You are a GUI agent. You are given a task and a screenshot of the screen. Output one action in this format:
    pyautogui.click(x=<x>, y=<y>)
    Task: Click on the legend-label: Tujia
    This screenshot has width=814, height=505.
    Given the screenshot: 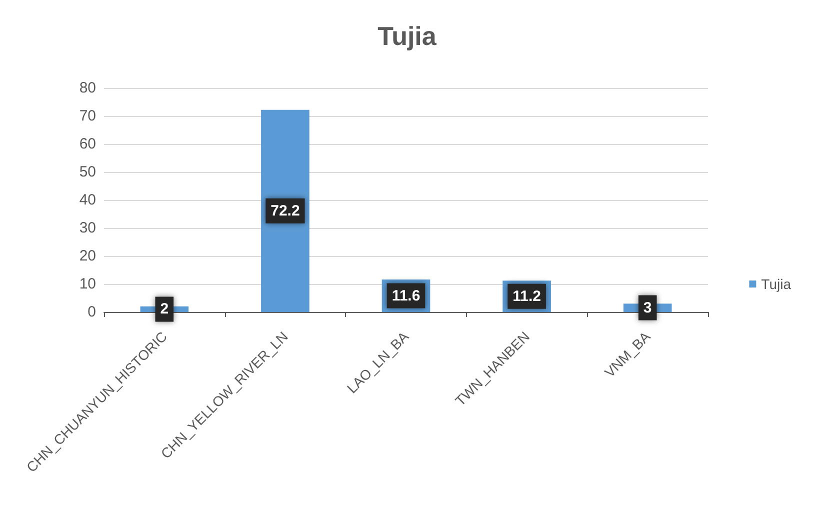 What is the action you would take?
    pyautogui.click(x=776, y=284)
    